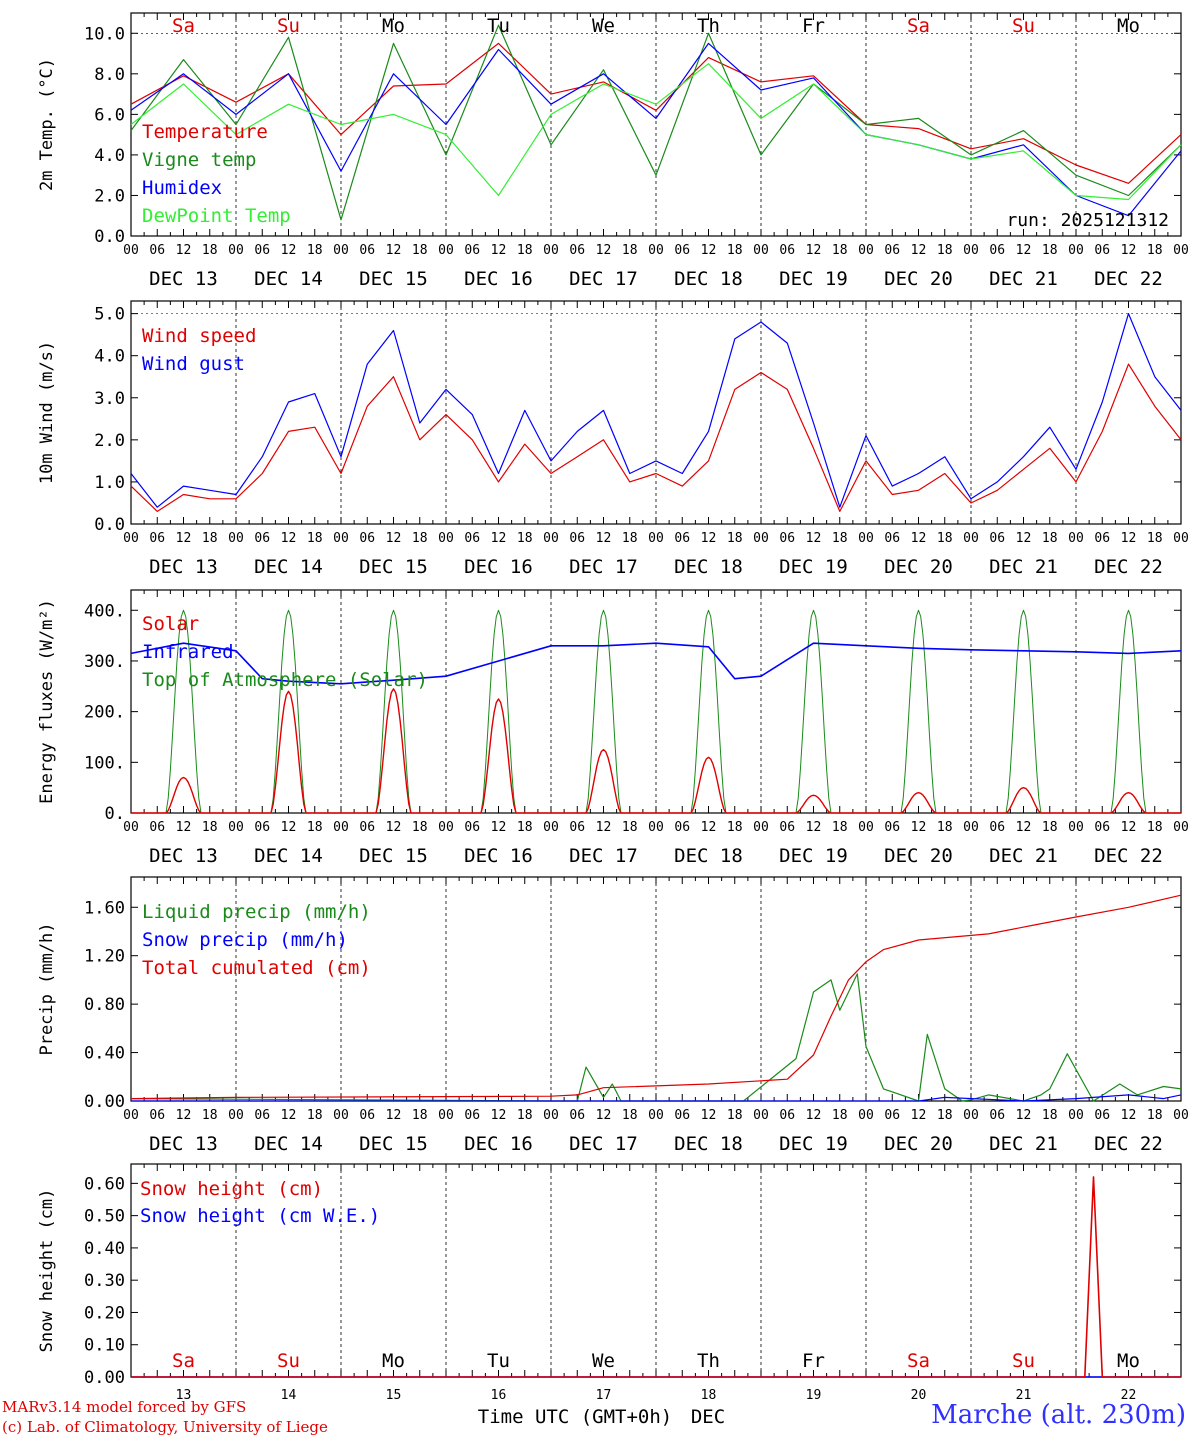  Describe the element at coordinates (47, 412) in the screenshot. I see `y-axis-label: 10m Wind (m/s)` at that location.